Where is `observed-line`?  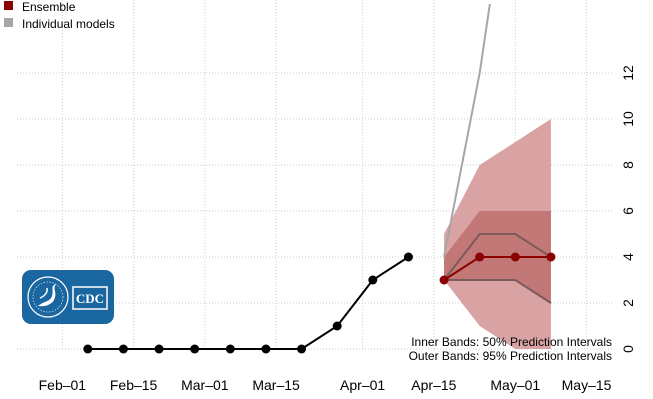
observed-line is located at coordinates (248, 303).